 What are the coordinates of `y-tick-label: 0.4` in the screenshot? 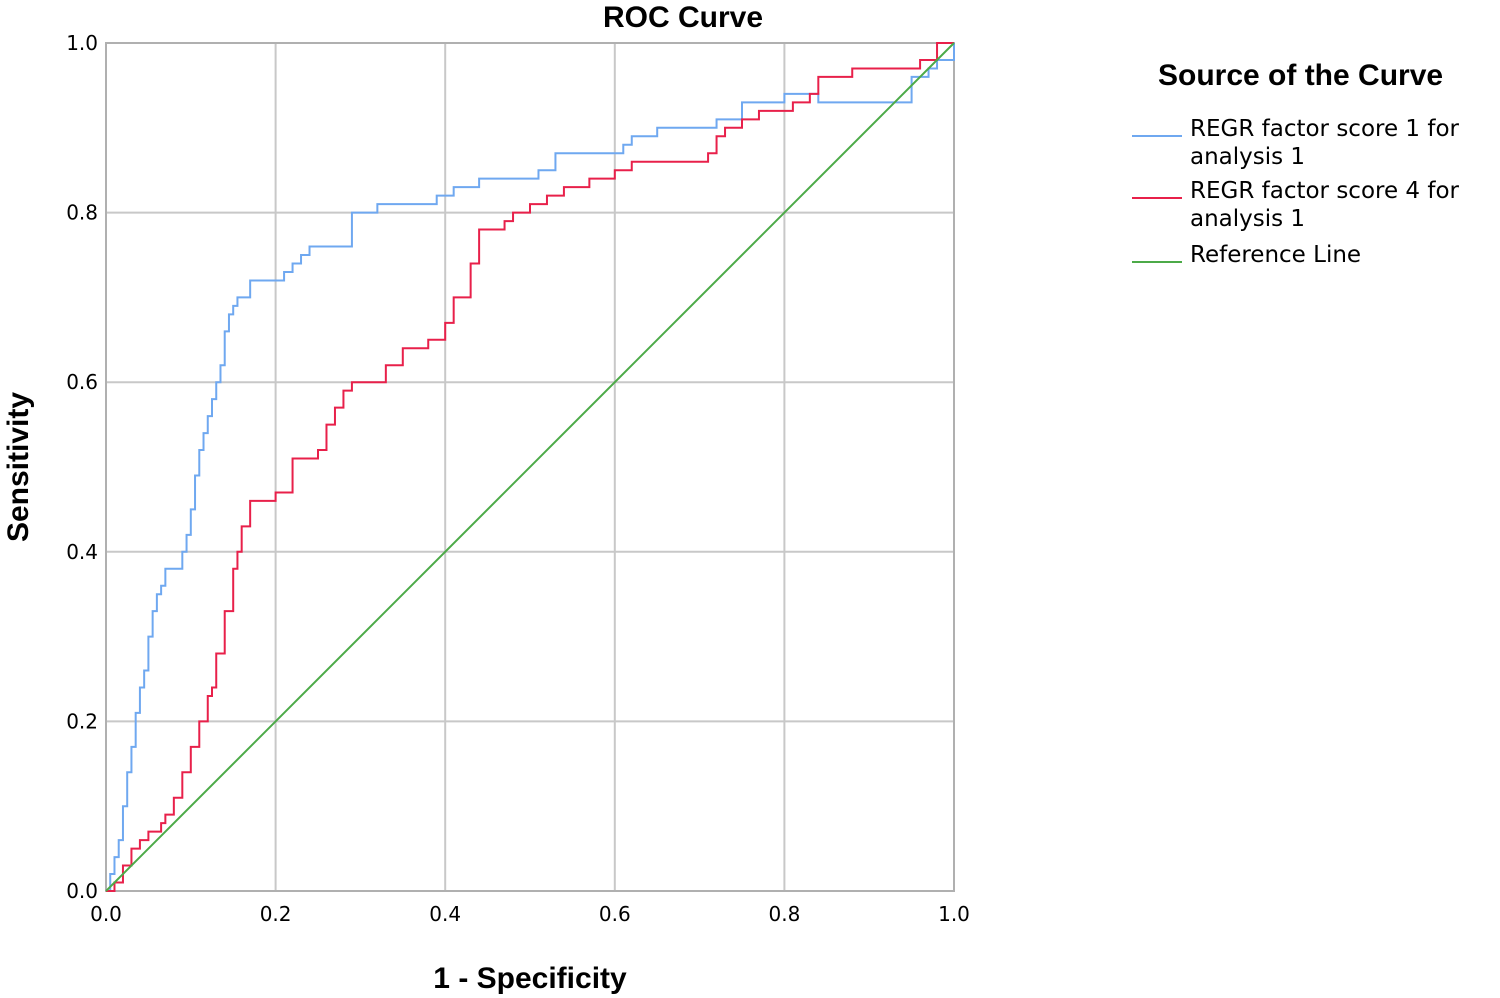 It's located at (82, 552).